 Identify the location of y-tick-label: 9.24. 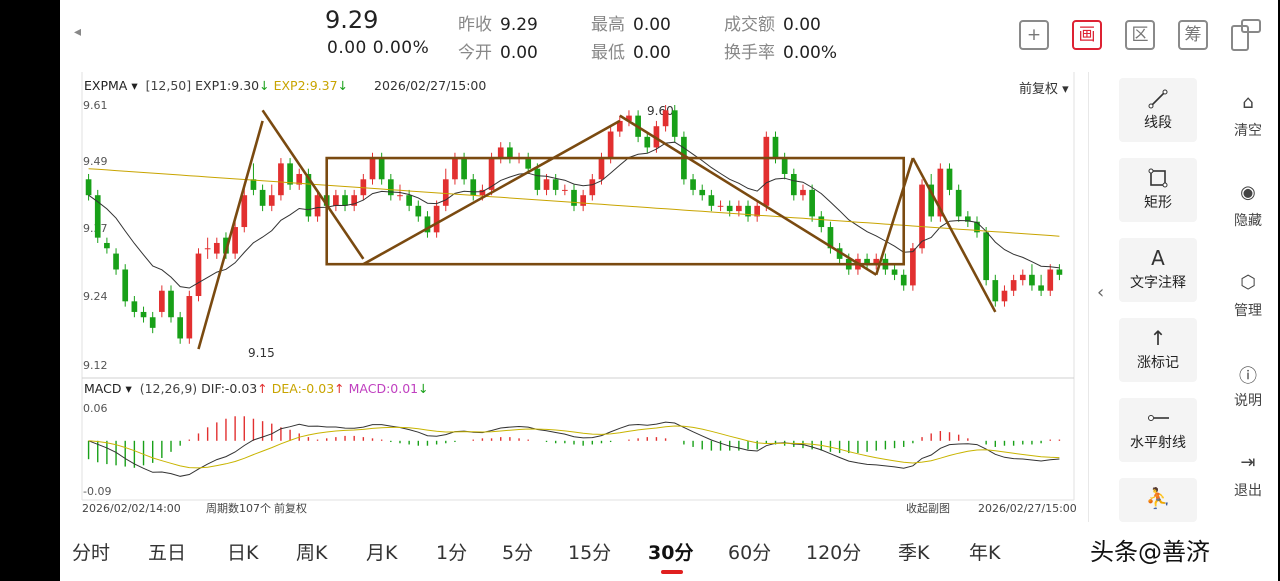
(95, 296).